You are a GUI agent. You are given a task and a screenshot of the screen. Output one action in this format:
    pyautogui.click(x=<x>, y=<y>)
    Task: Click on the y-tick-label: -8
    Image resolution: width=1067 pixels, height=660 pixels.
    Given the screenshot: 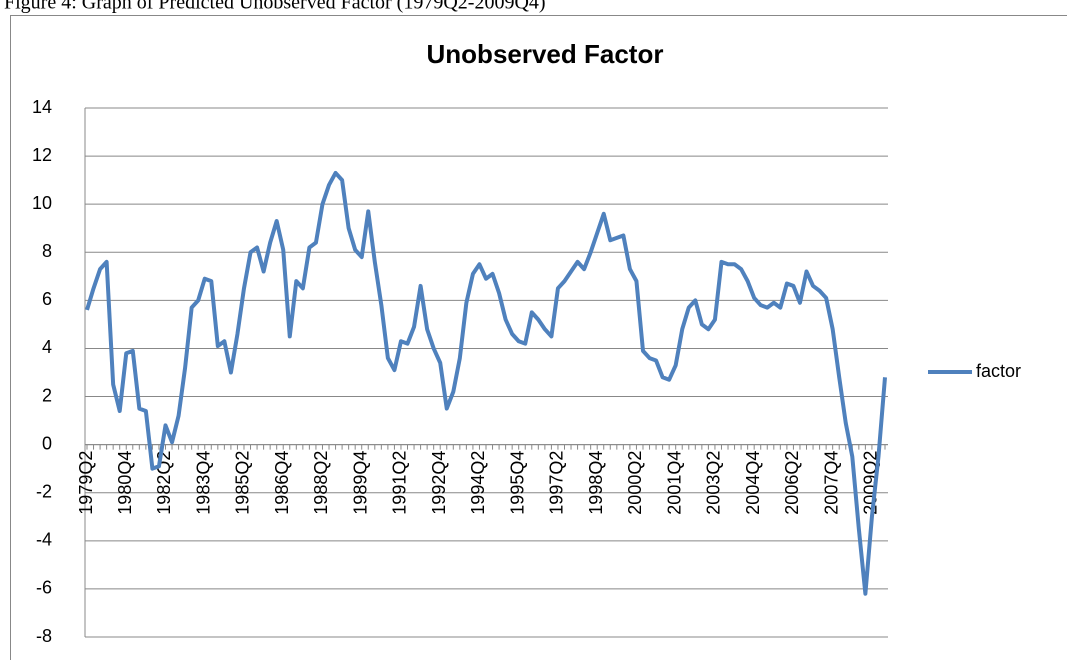 What is the action you would take?
    pyautogui.click(x=44, y=636)
    